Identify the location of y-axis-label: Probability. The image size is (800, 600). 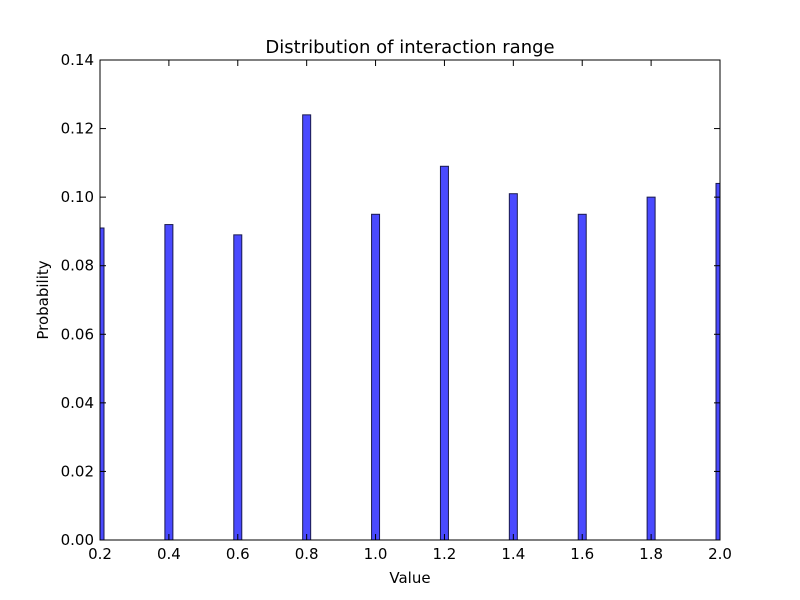
(43, 299).